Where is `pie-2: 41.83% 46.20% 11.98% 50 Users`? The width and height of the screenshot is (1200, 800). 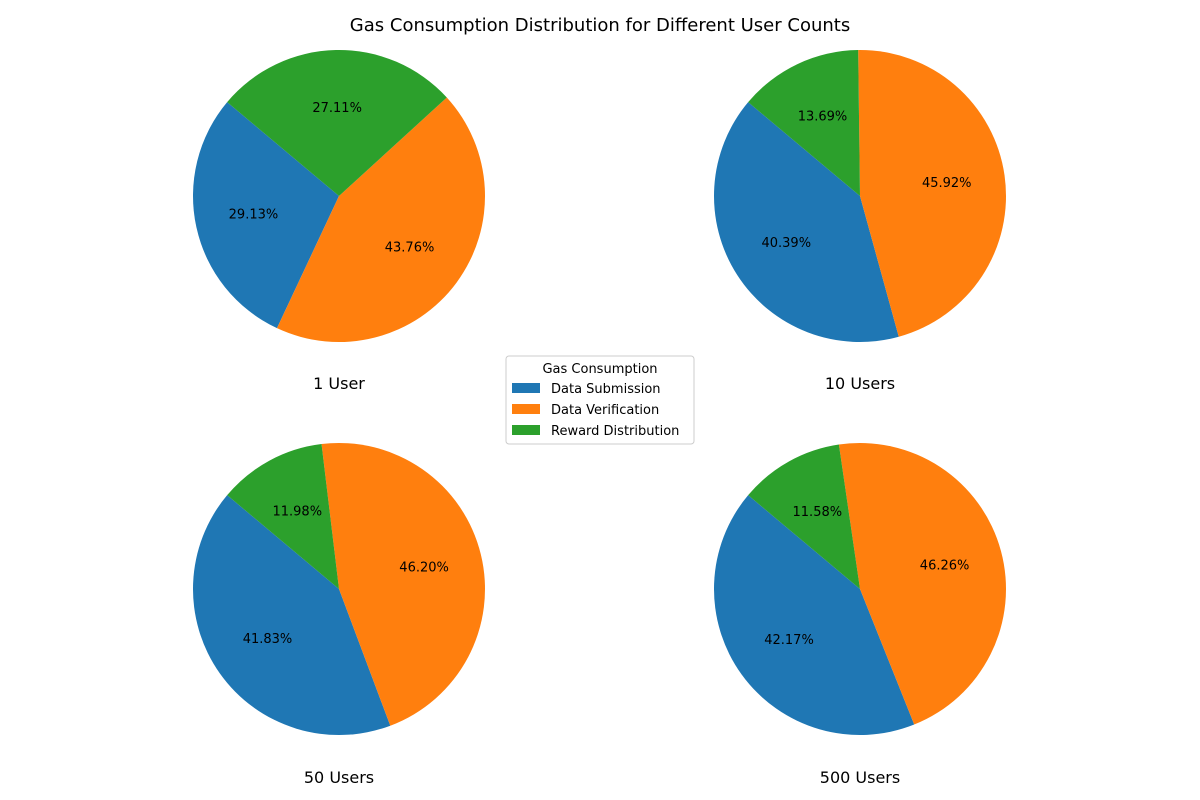 pie-2: 41.83% 46.20% 11.98% 50 Users is located at coordinates (339, 615).